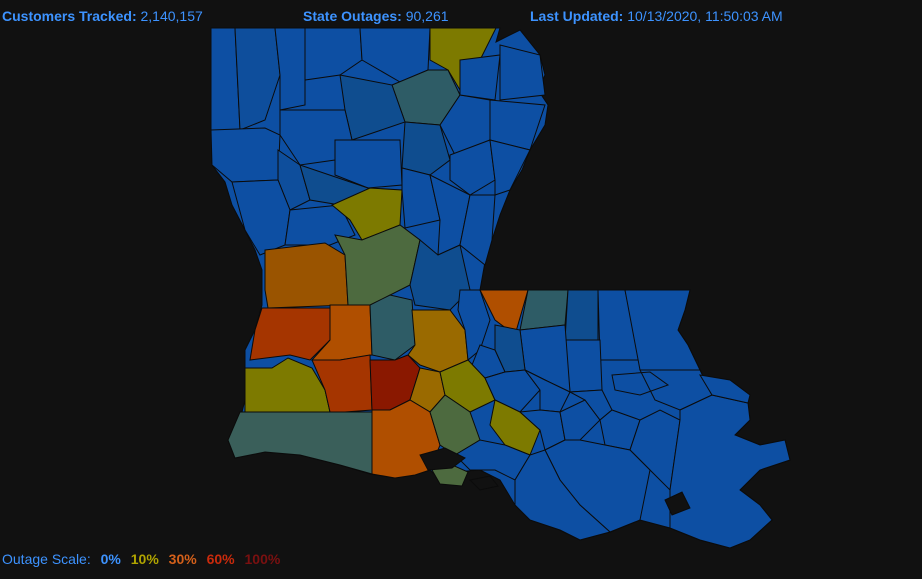  I want to click on parish-plaquemines, so click(730, 471).